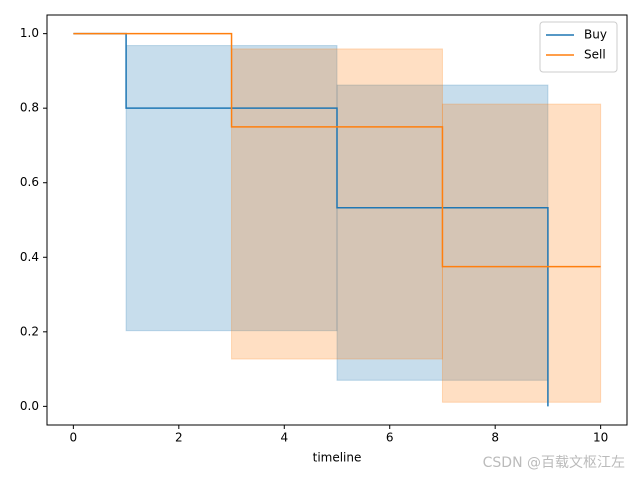 This screenshot has height=480, width=640. Describe the element at coordinates (390, 438) in the screenshot. I see `x-tick-label: 6` at that location.